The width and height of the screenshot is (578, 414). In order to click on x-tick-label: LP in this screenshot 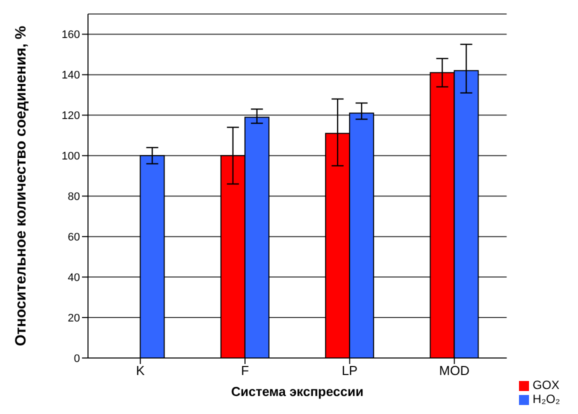, I will do `click(350, 370)`.